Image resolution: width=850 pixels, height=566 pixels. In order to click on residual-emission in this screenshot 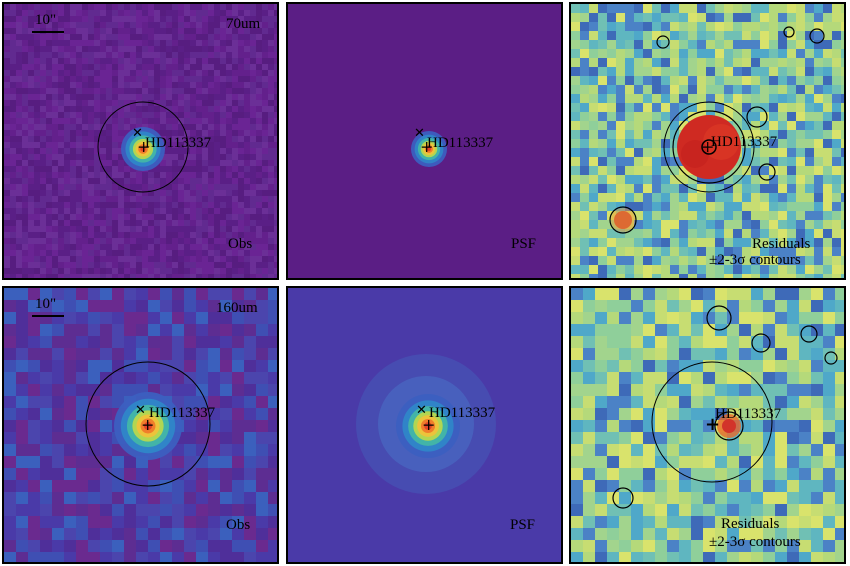, I will do `click(729, 426)`.